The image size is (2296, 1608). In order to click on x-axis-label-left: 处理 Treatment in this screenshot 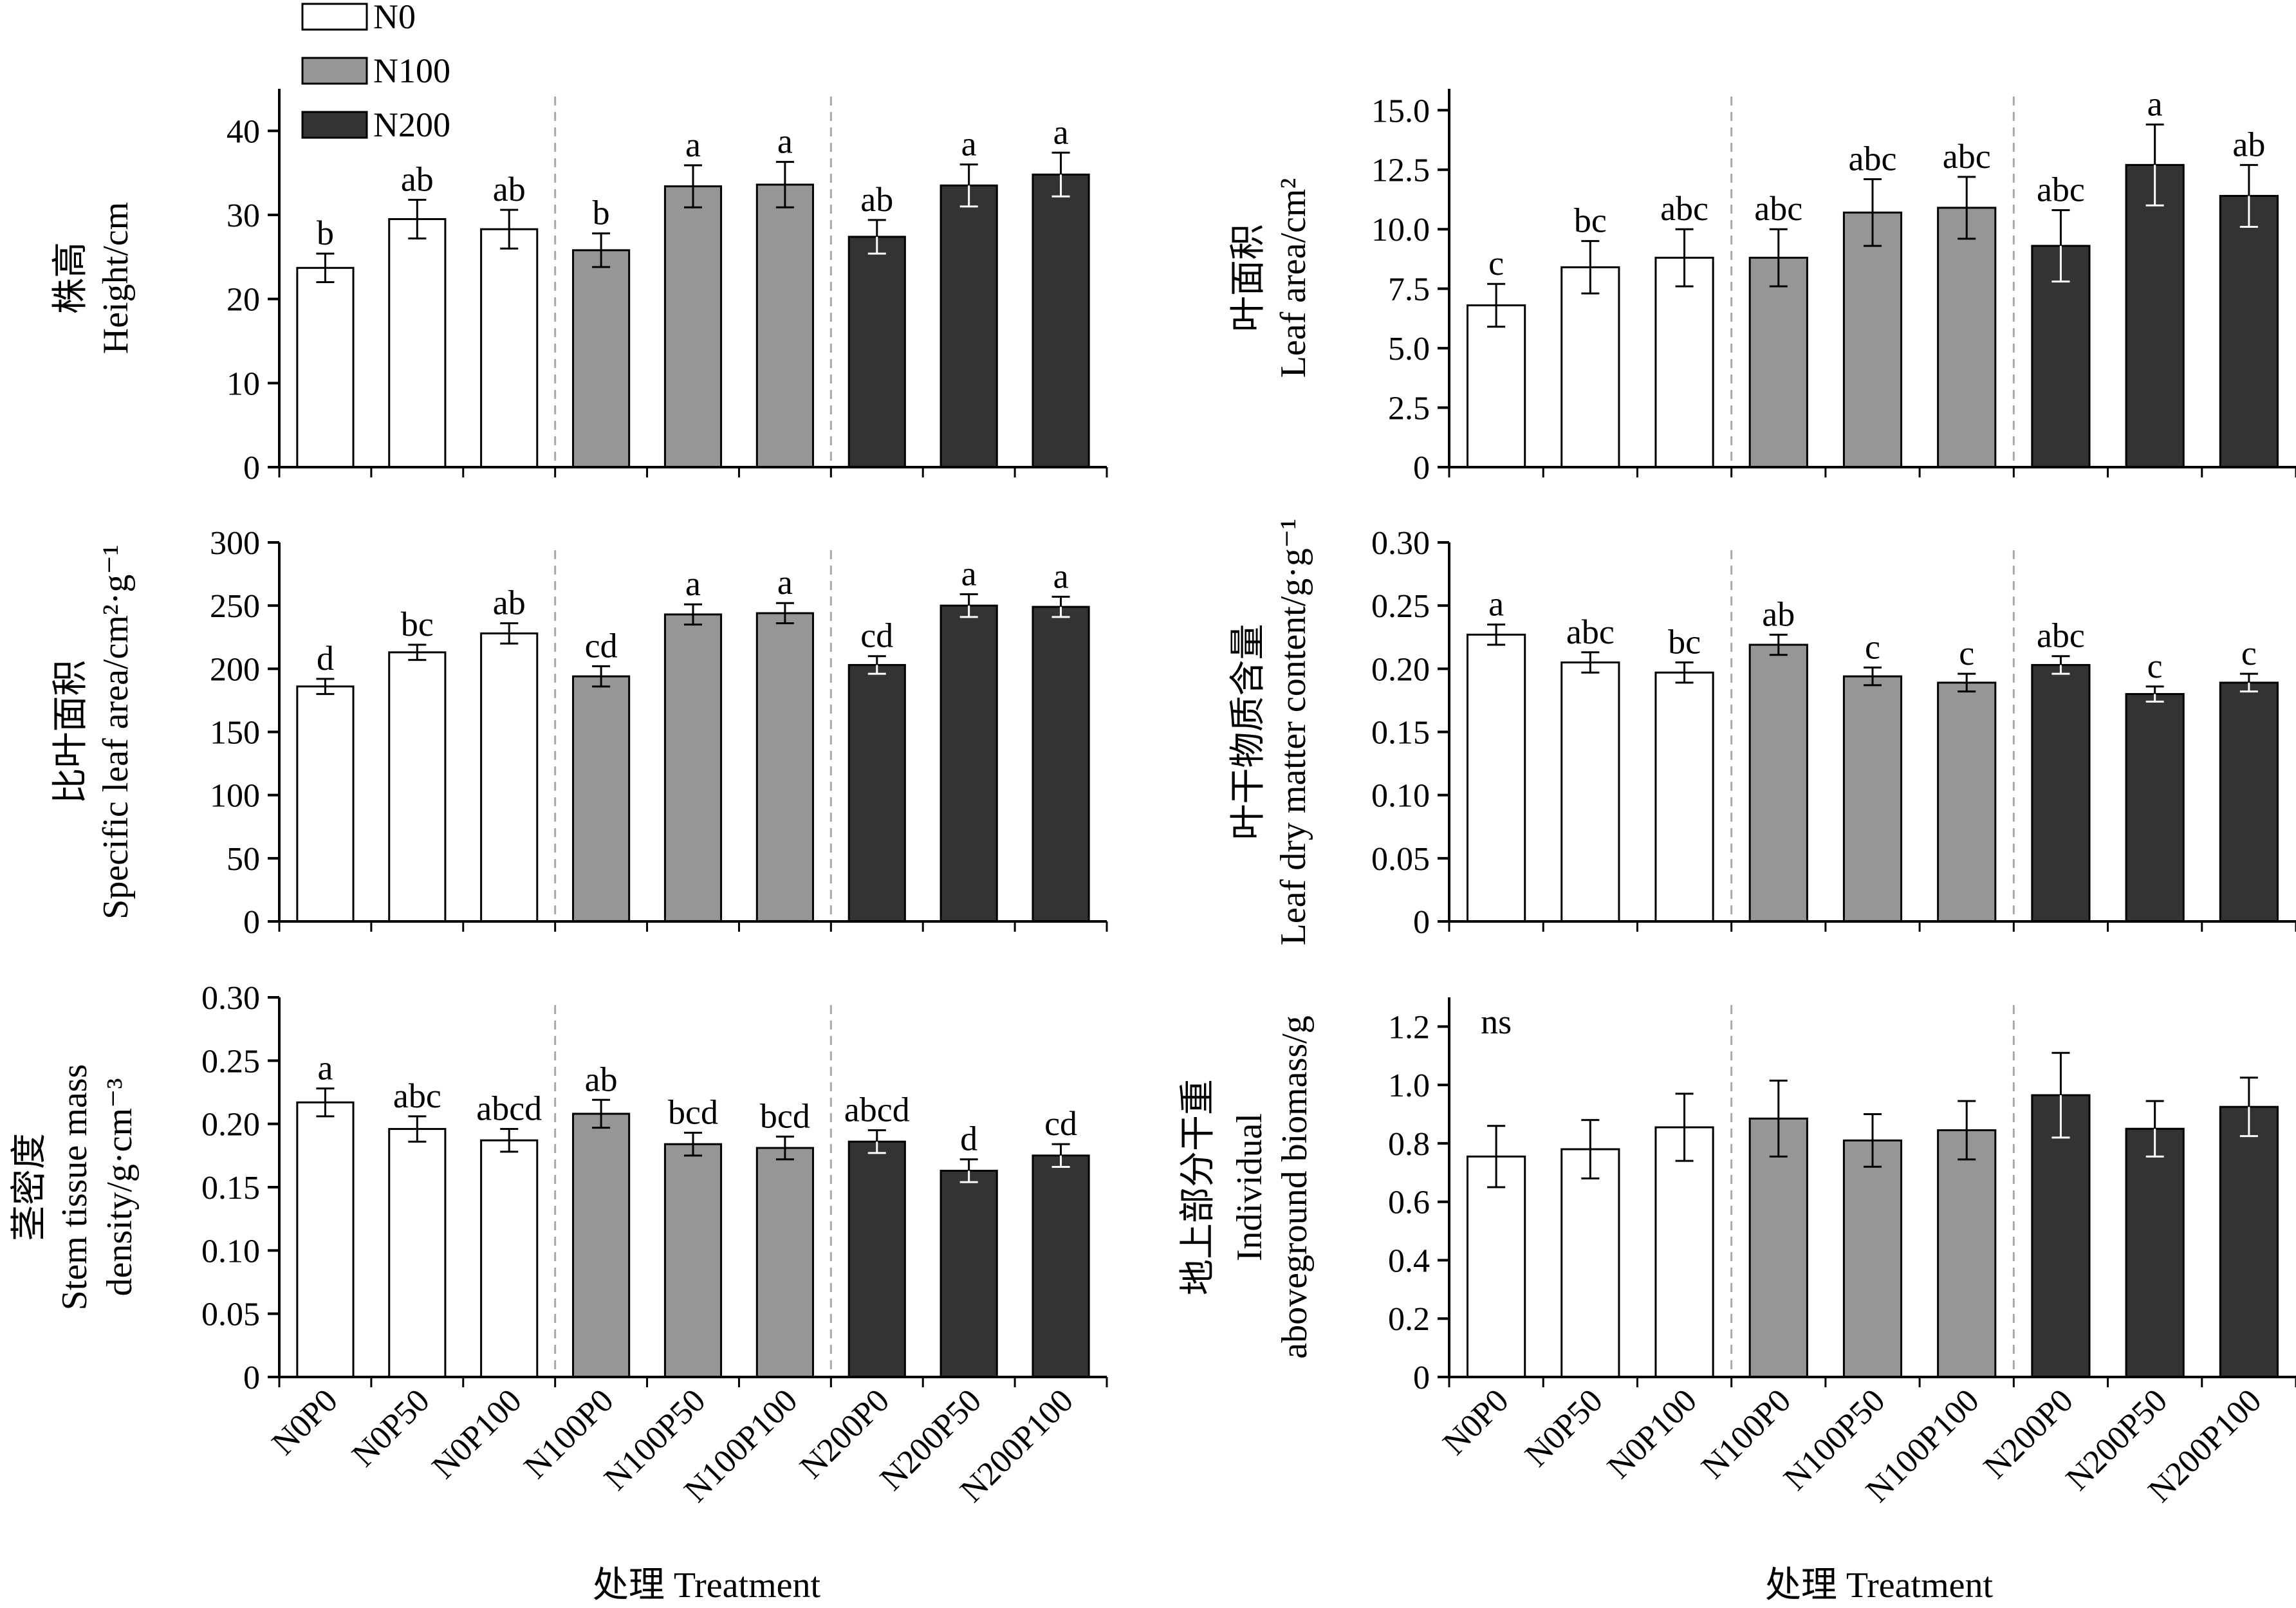, I will do `click(707, 1585)`.